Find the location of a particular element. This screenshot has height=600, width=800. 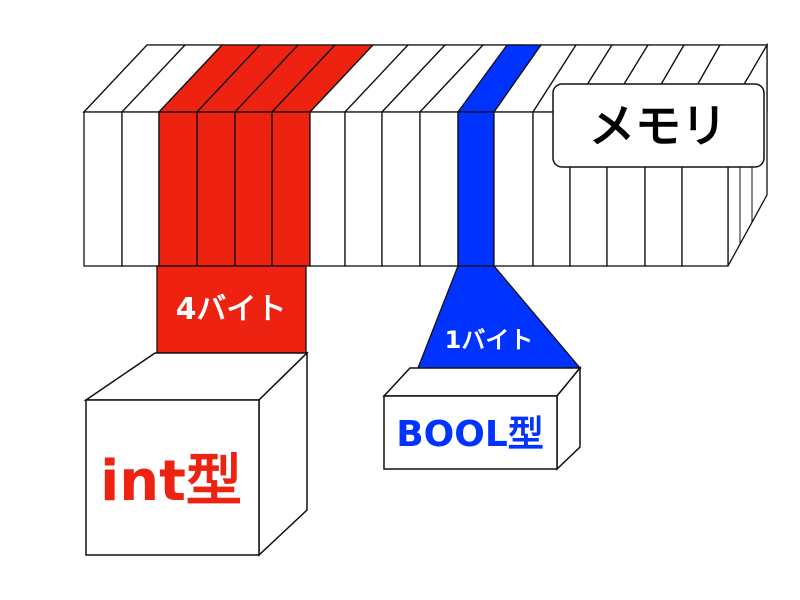

int-type-label: int型 is located at coordinates (171, 481).